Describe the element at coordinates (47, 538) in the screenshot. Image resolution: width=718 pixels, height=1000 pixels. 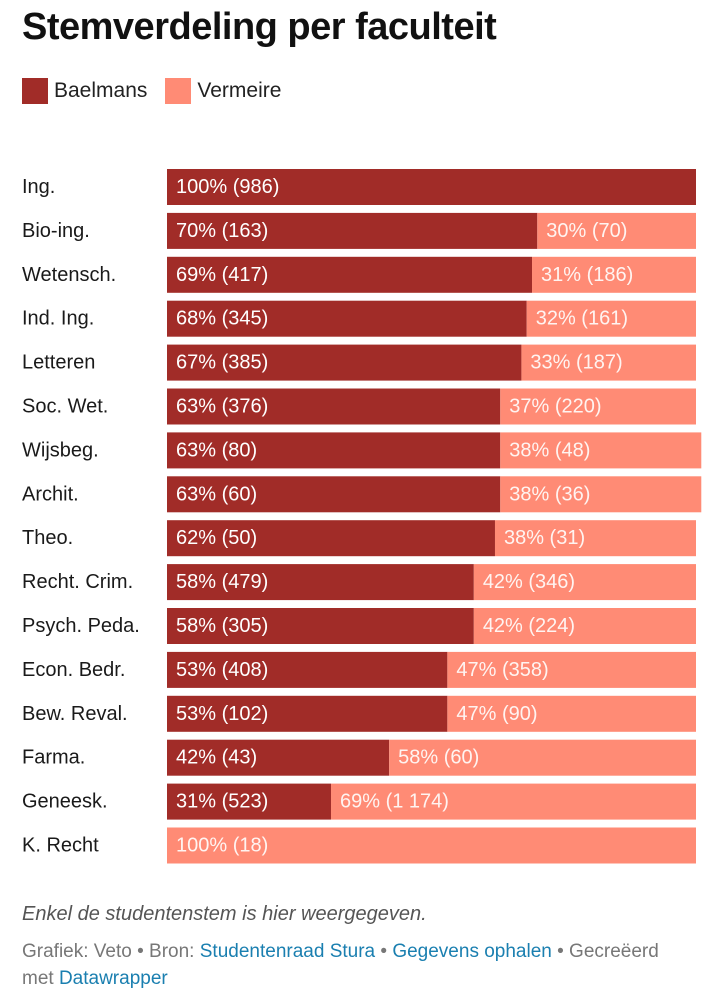
I see `category-label: Theo.` at that location.